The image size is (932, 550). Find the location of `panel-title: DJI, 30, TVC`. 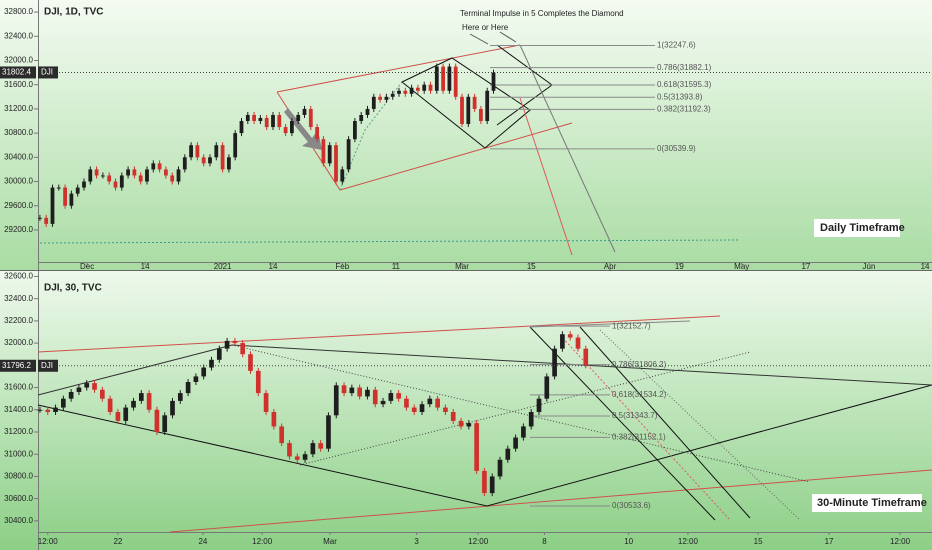

panel-title: DJI, 30, TVC is located at coordinates (73, 288).